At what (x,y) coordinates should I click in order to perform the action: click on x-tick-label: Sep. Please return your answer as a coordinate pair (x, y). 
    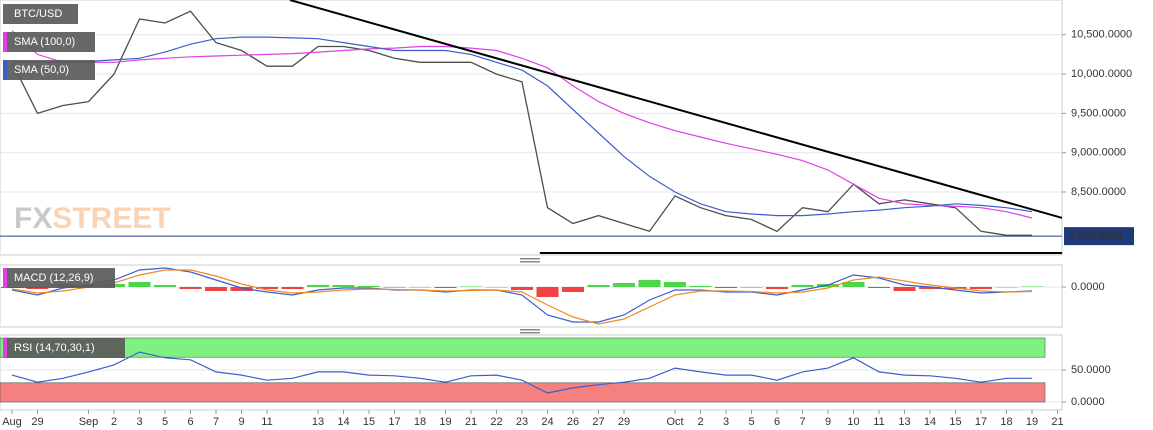
    Looking at the image, I should click on (89, 422).